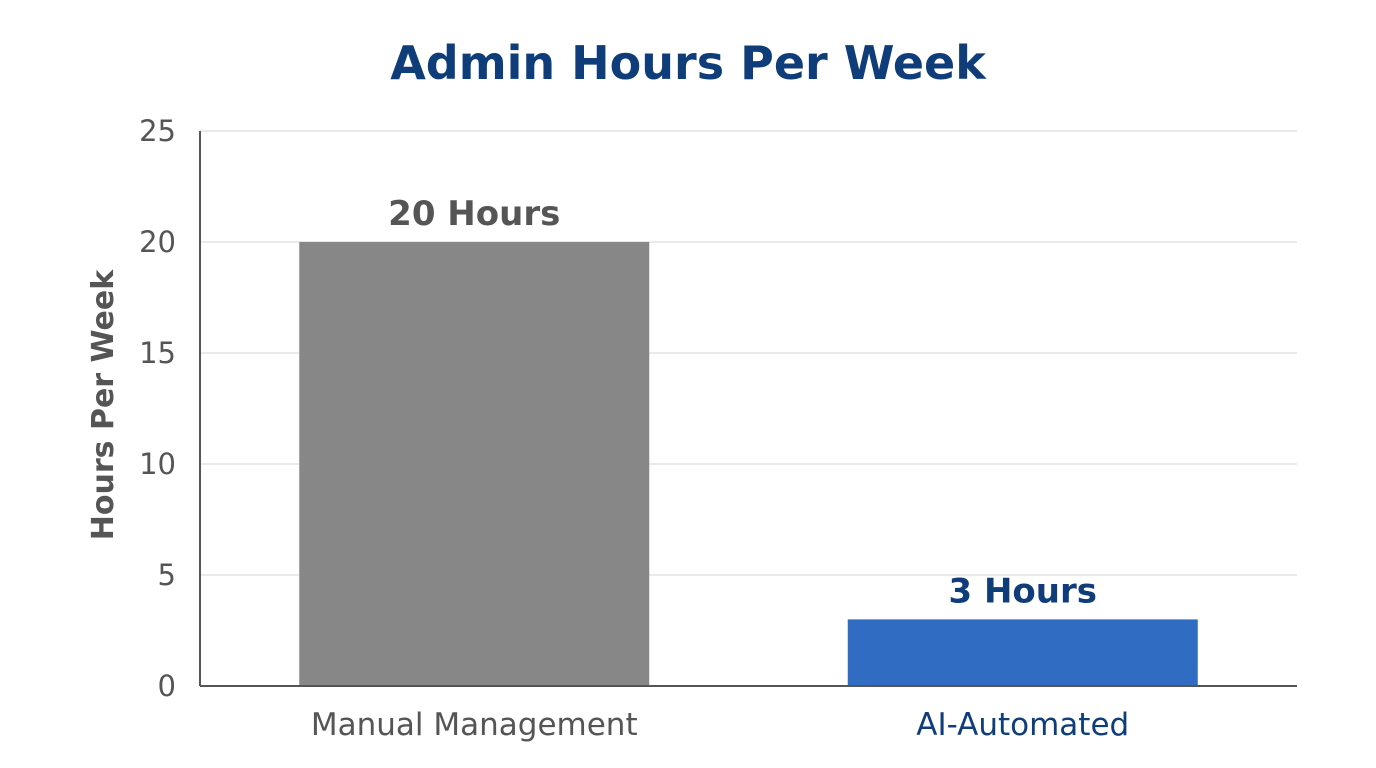 The width and height of the screenshot is (1376, 768). What do you see at coordinates (474, 214) in the screenshot?
I see `data-label: 20 Hours` at bounding box center [474, 214].